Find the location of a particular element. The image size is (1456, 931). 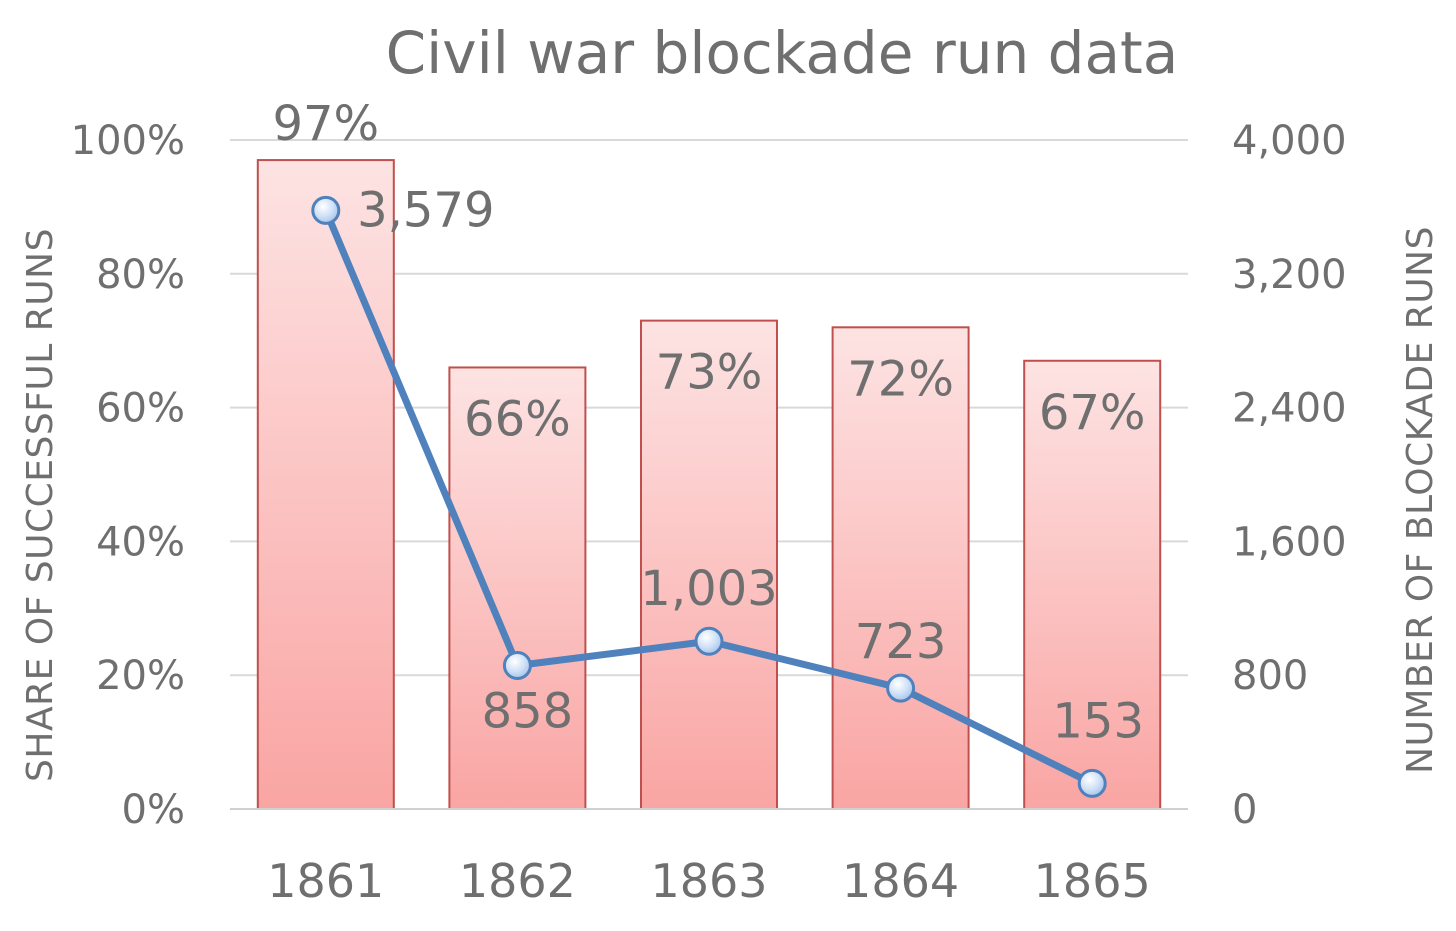

y-left-tick-label: 20% is located at coordinates (140, 676).